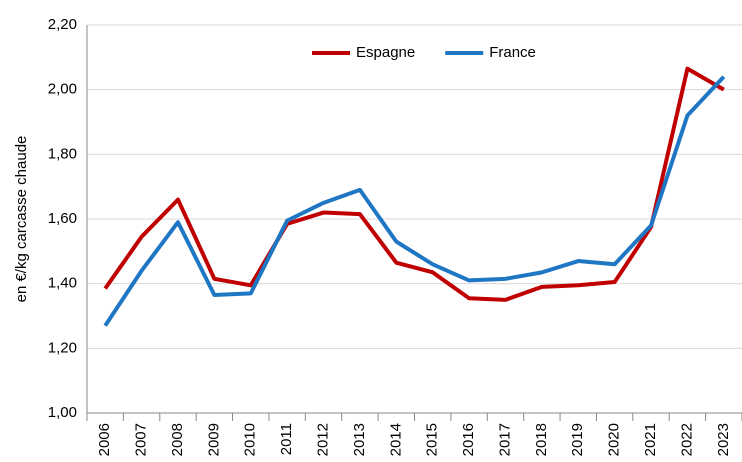 Image resolution: width=742 pixels, height=462 pixels. Describe the element at coordinates (322, 439) in the screenshot. I see `x-tick-label: 2012` at that location.